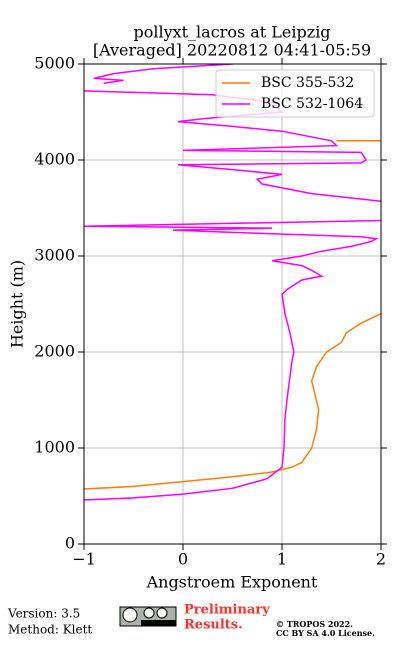  Describe the element at coordinates (231, 32) in the screenshot. I see `chart-title: pollyxt_lacros at Leipzig` at that location.